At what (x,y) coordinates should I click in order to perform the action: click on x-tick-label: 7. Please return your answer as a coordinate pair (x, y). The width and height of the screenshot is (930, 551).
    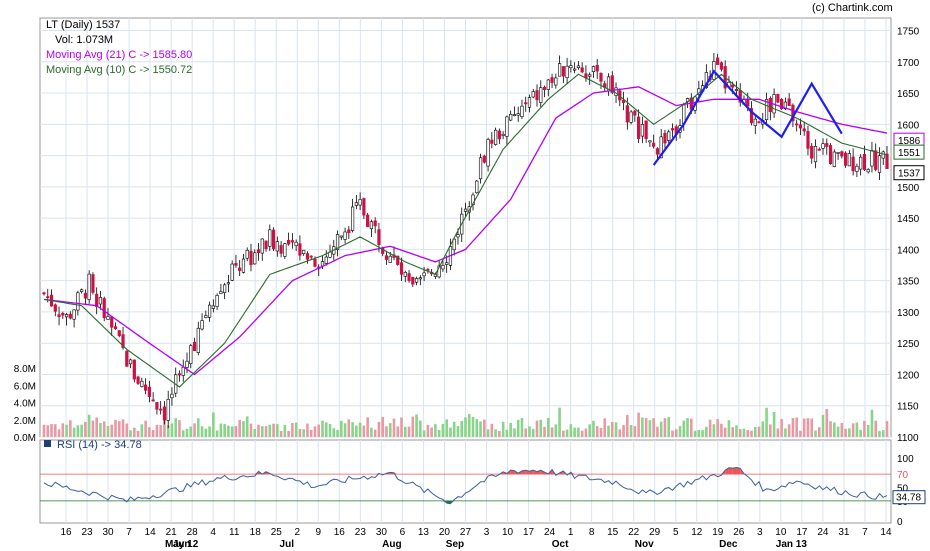
    Looking at the image, I should click on (129, 532).